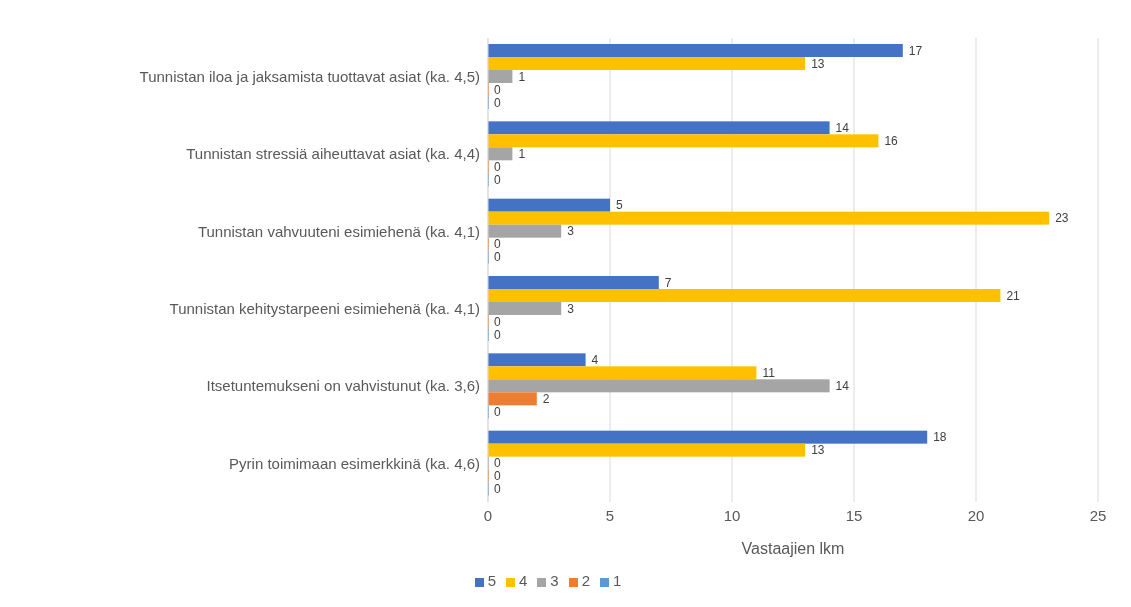  Describe the element at coordinates (546, 398) in the screenshot. I see `data-label: 2` at that location.